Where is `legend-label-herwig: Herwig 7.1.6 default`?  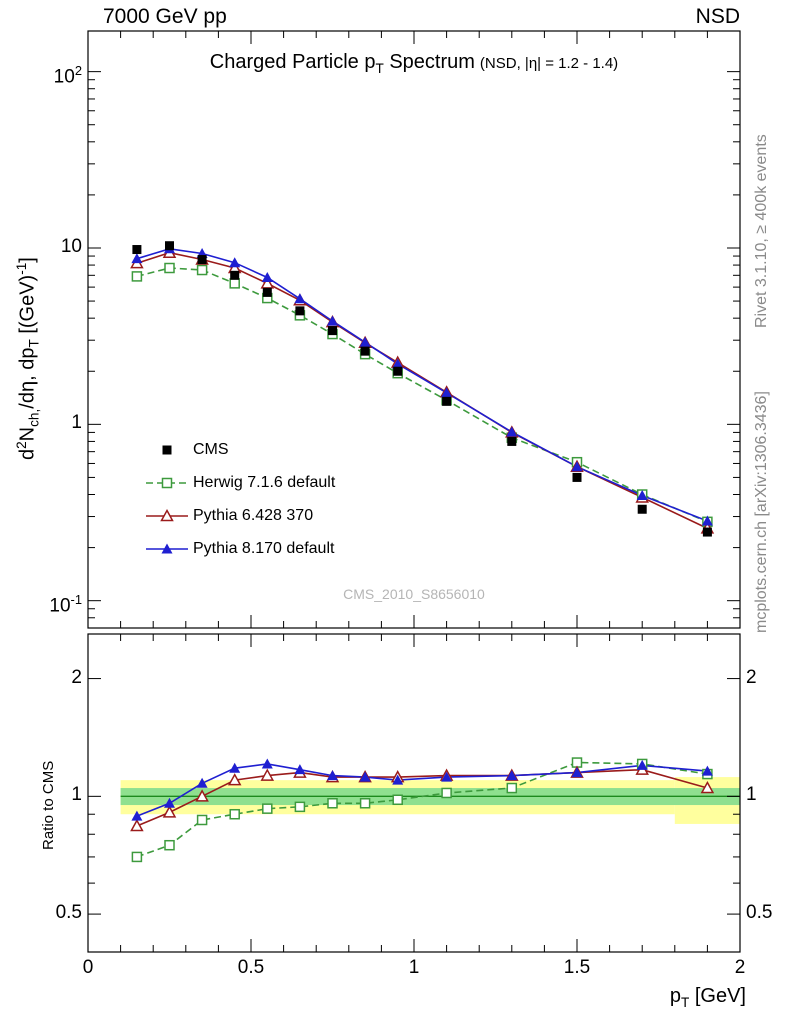 legend-label-herwig: Herwig 7.1.6 default is located at coordinates (264, 482).